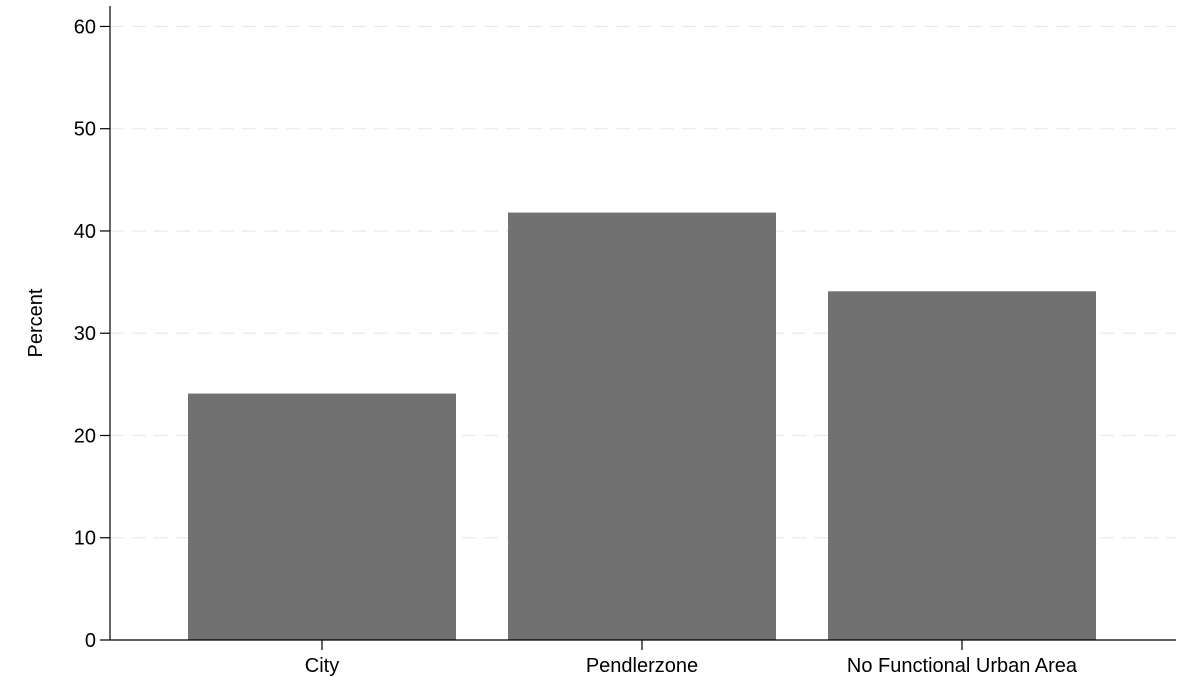  Describe the element at coordinates (90, 641) in the screenshot. I see `y-tick-label: 0` at that location.